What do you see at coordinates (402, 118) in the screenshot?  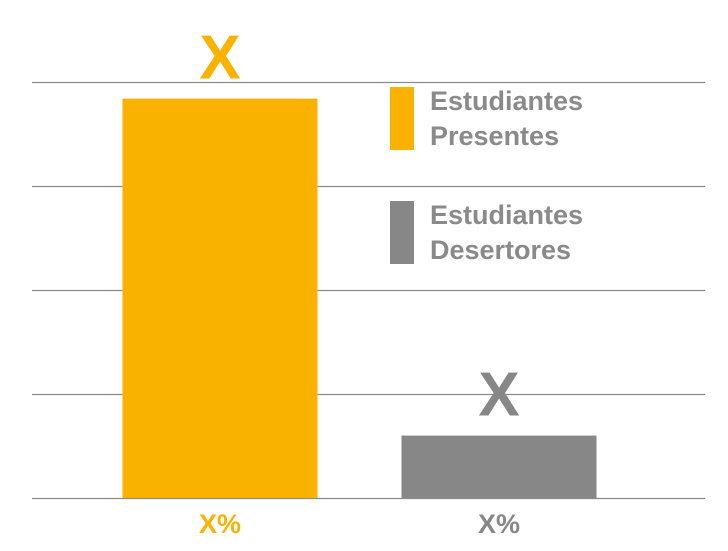 I see `legend-swatch-presentes` at bounding box center [402, 118].